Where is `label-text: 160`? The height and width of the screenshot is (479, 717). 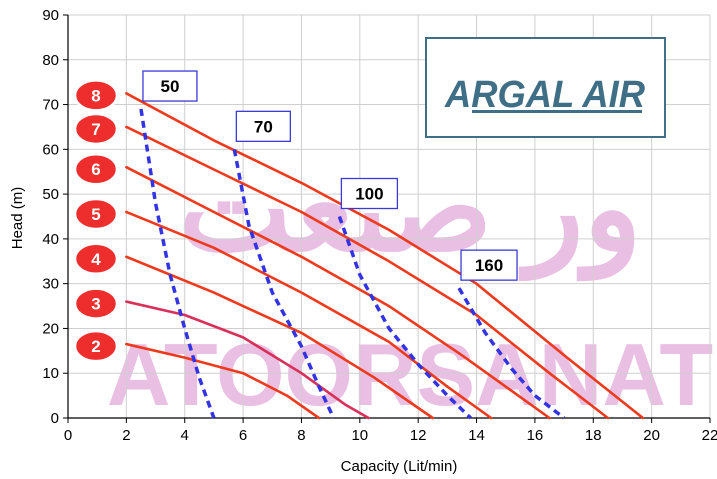
label-text: 160 is located at coordinates (489, 265).